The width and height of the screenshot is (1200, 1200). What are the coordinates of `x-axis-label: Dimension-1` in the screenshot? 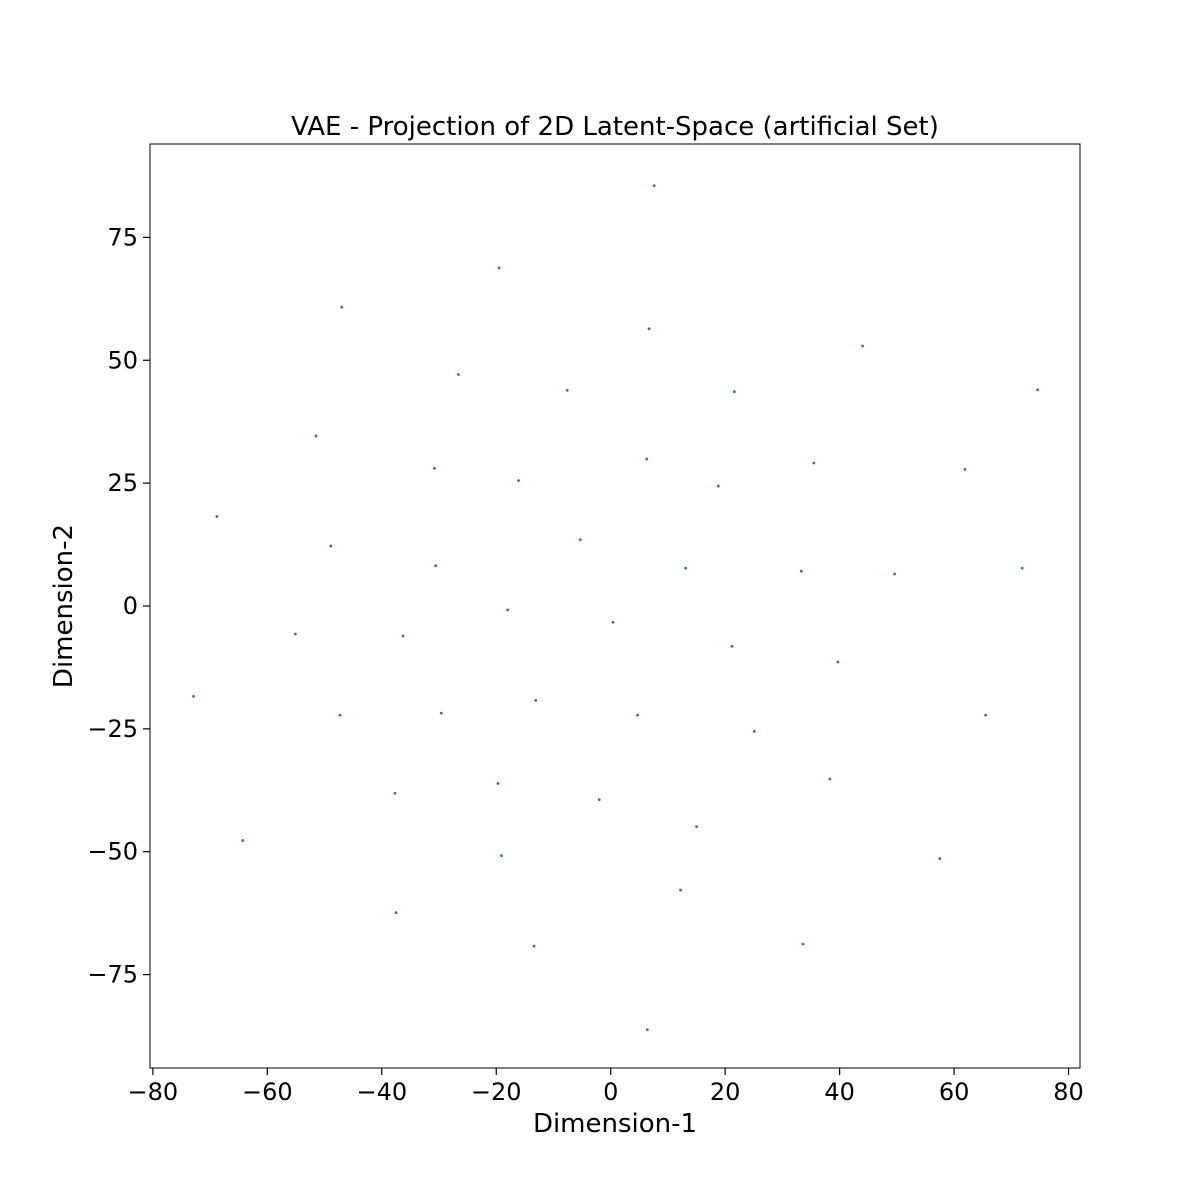 It's located at (615, 1124).